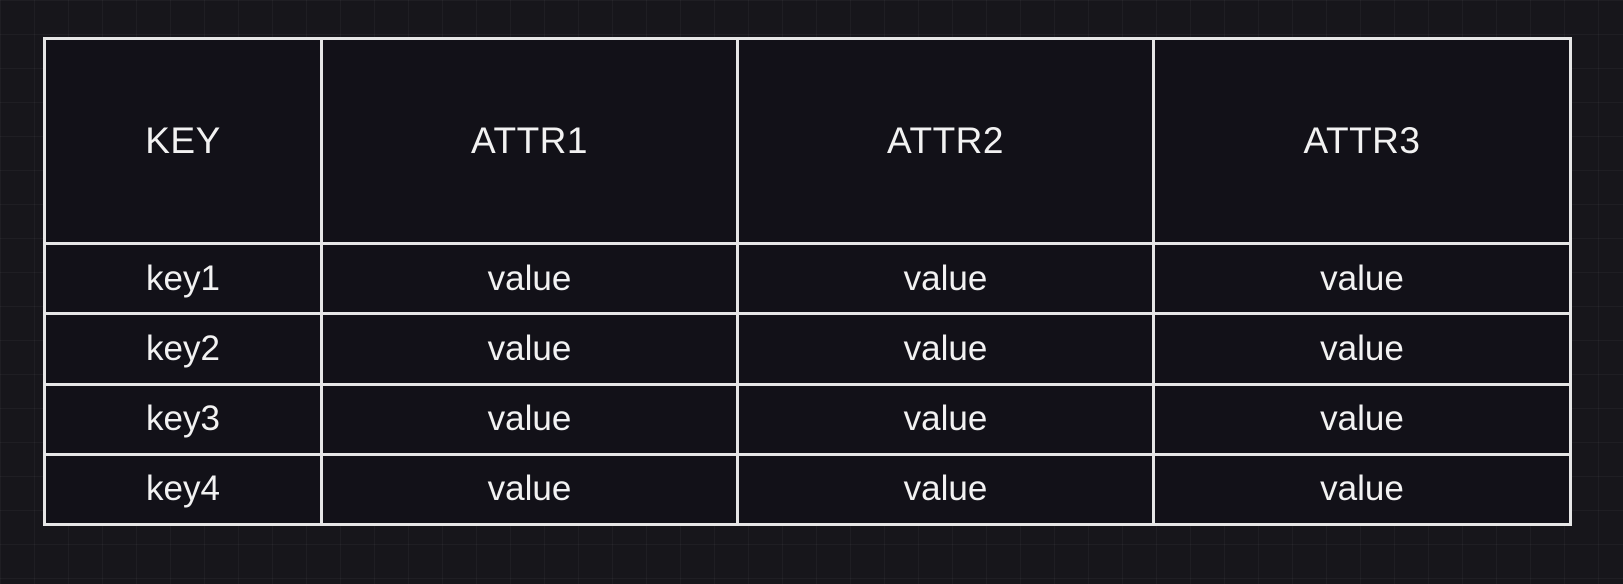  I want to click on row-key-cell: key3, so click(183, 419).